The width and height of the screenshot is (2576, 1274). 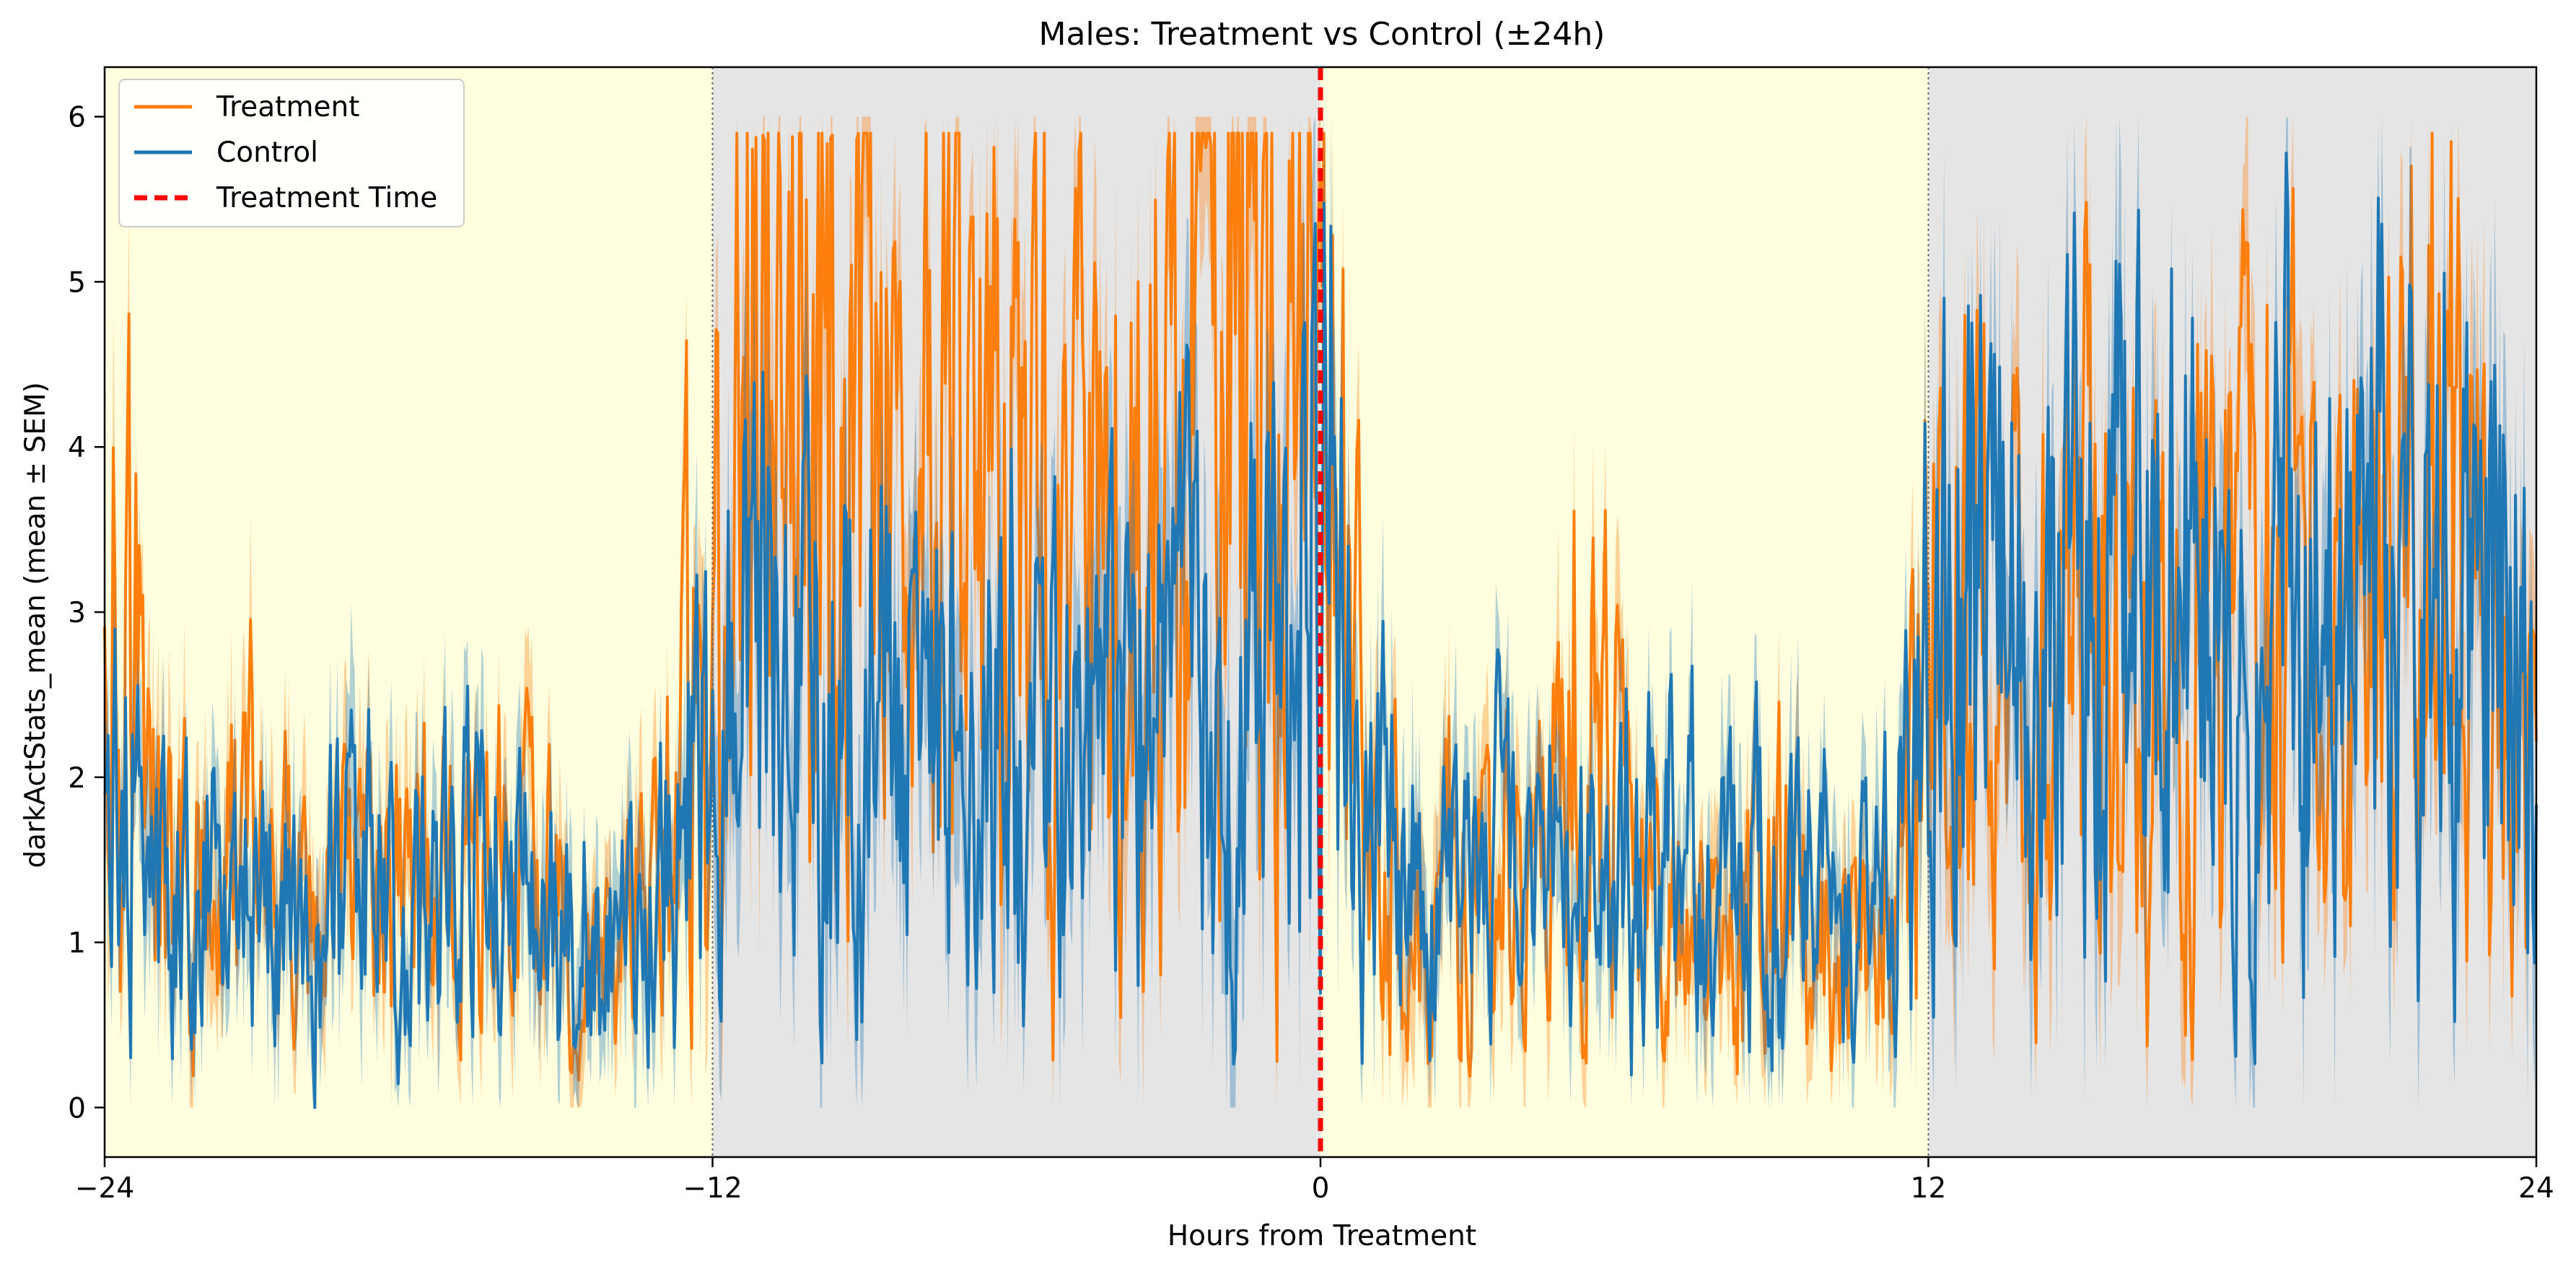 I want to click on legend: Treatment Control Treatment Time, so click(x=291, y=153).